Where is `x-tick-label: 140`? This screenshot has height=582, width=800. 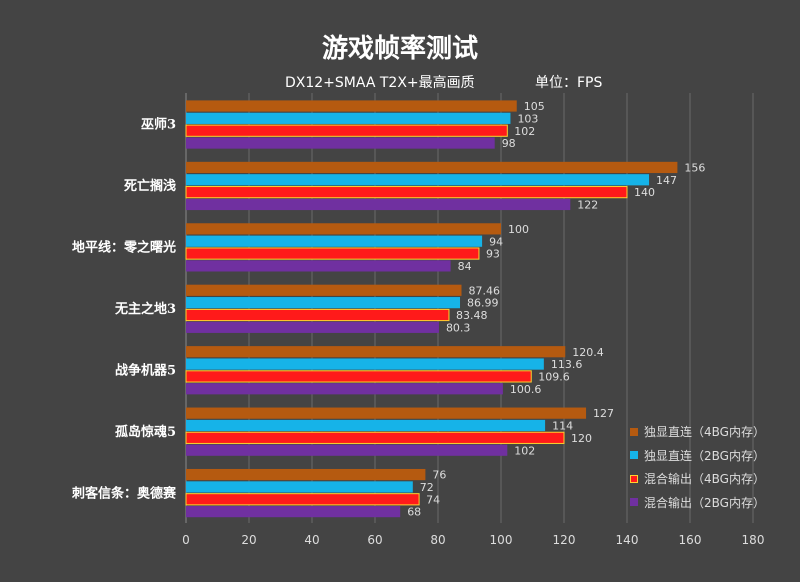
x-tick-label: 140 is located at coordinates (627, 540).